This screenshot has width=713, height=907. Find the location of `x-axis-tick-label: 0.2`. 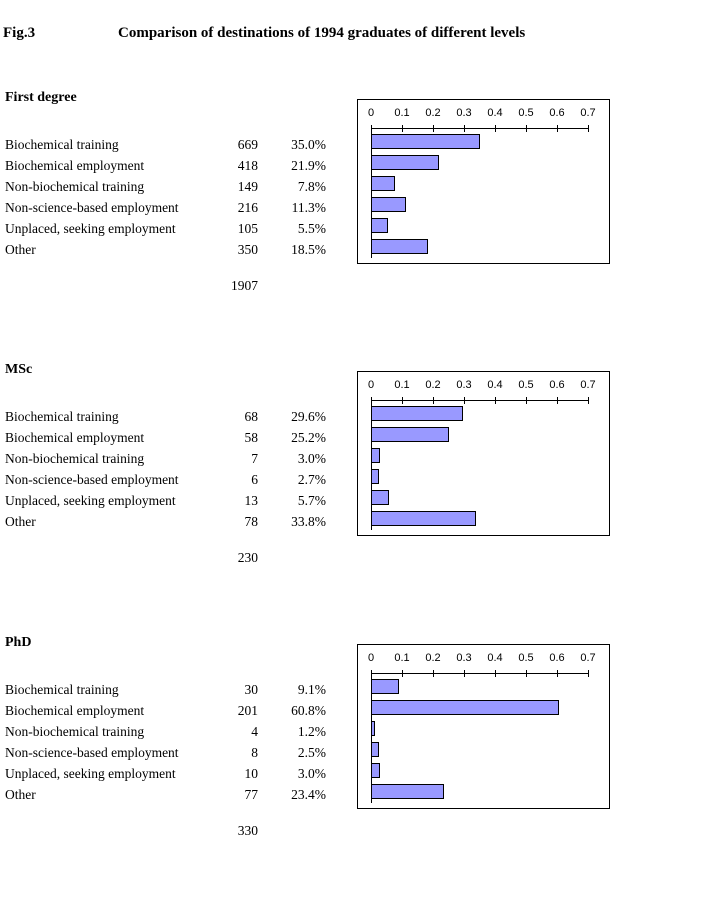

x-axis-tick-label: 0.2 is located at coordinates (433, 385).